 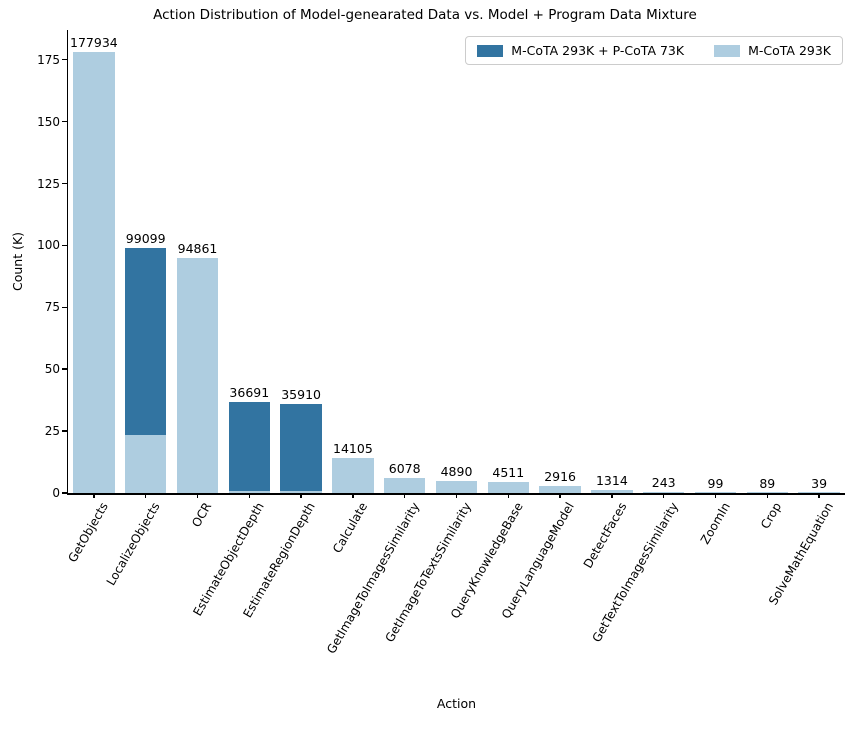 What do you see at coordinates (94, 43) in the screenshot?
I see `bar-value-label: 177934` at bounding box center [94, 43].